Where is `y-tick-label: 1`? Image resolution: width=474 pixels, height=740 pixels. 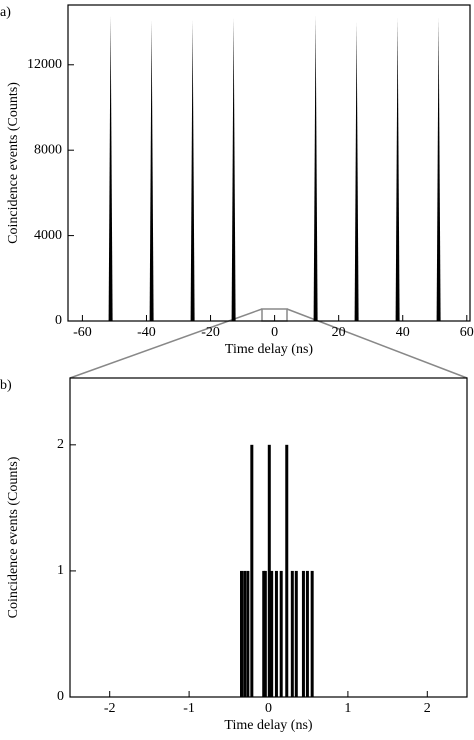 y-tick-label: 1 is located at coordinates (60, 570).